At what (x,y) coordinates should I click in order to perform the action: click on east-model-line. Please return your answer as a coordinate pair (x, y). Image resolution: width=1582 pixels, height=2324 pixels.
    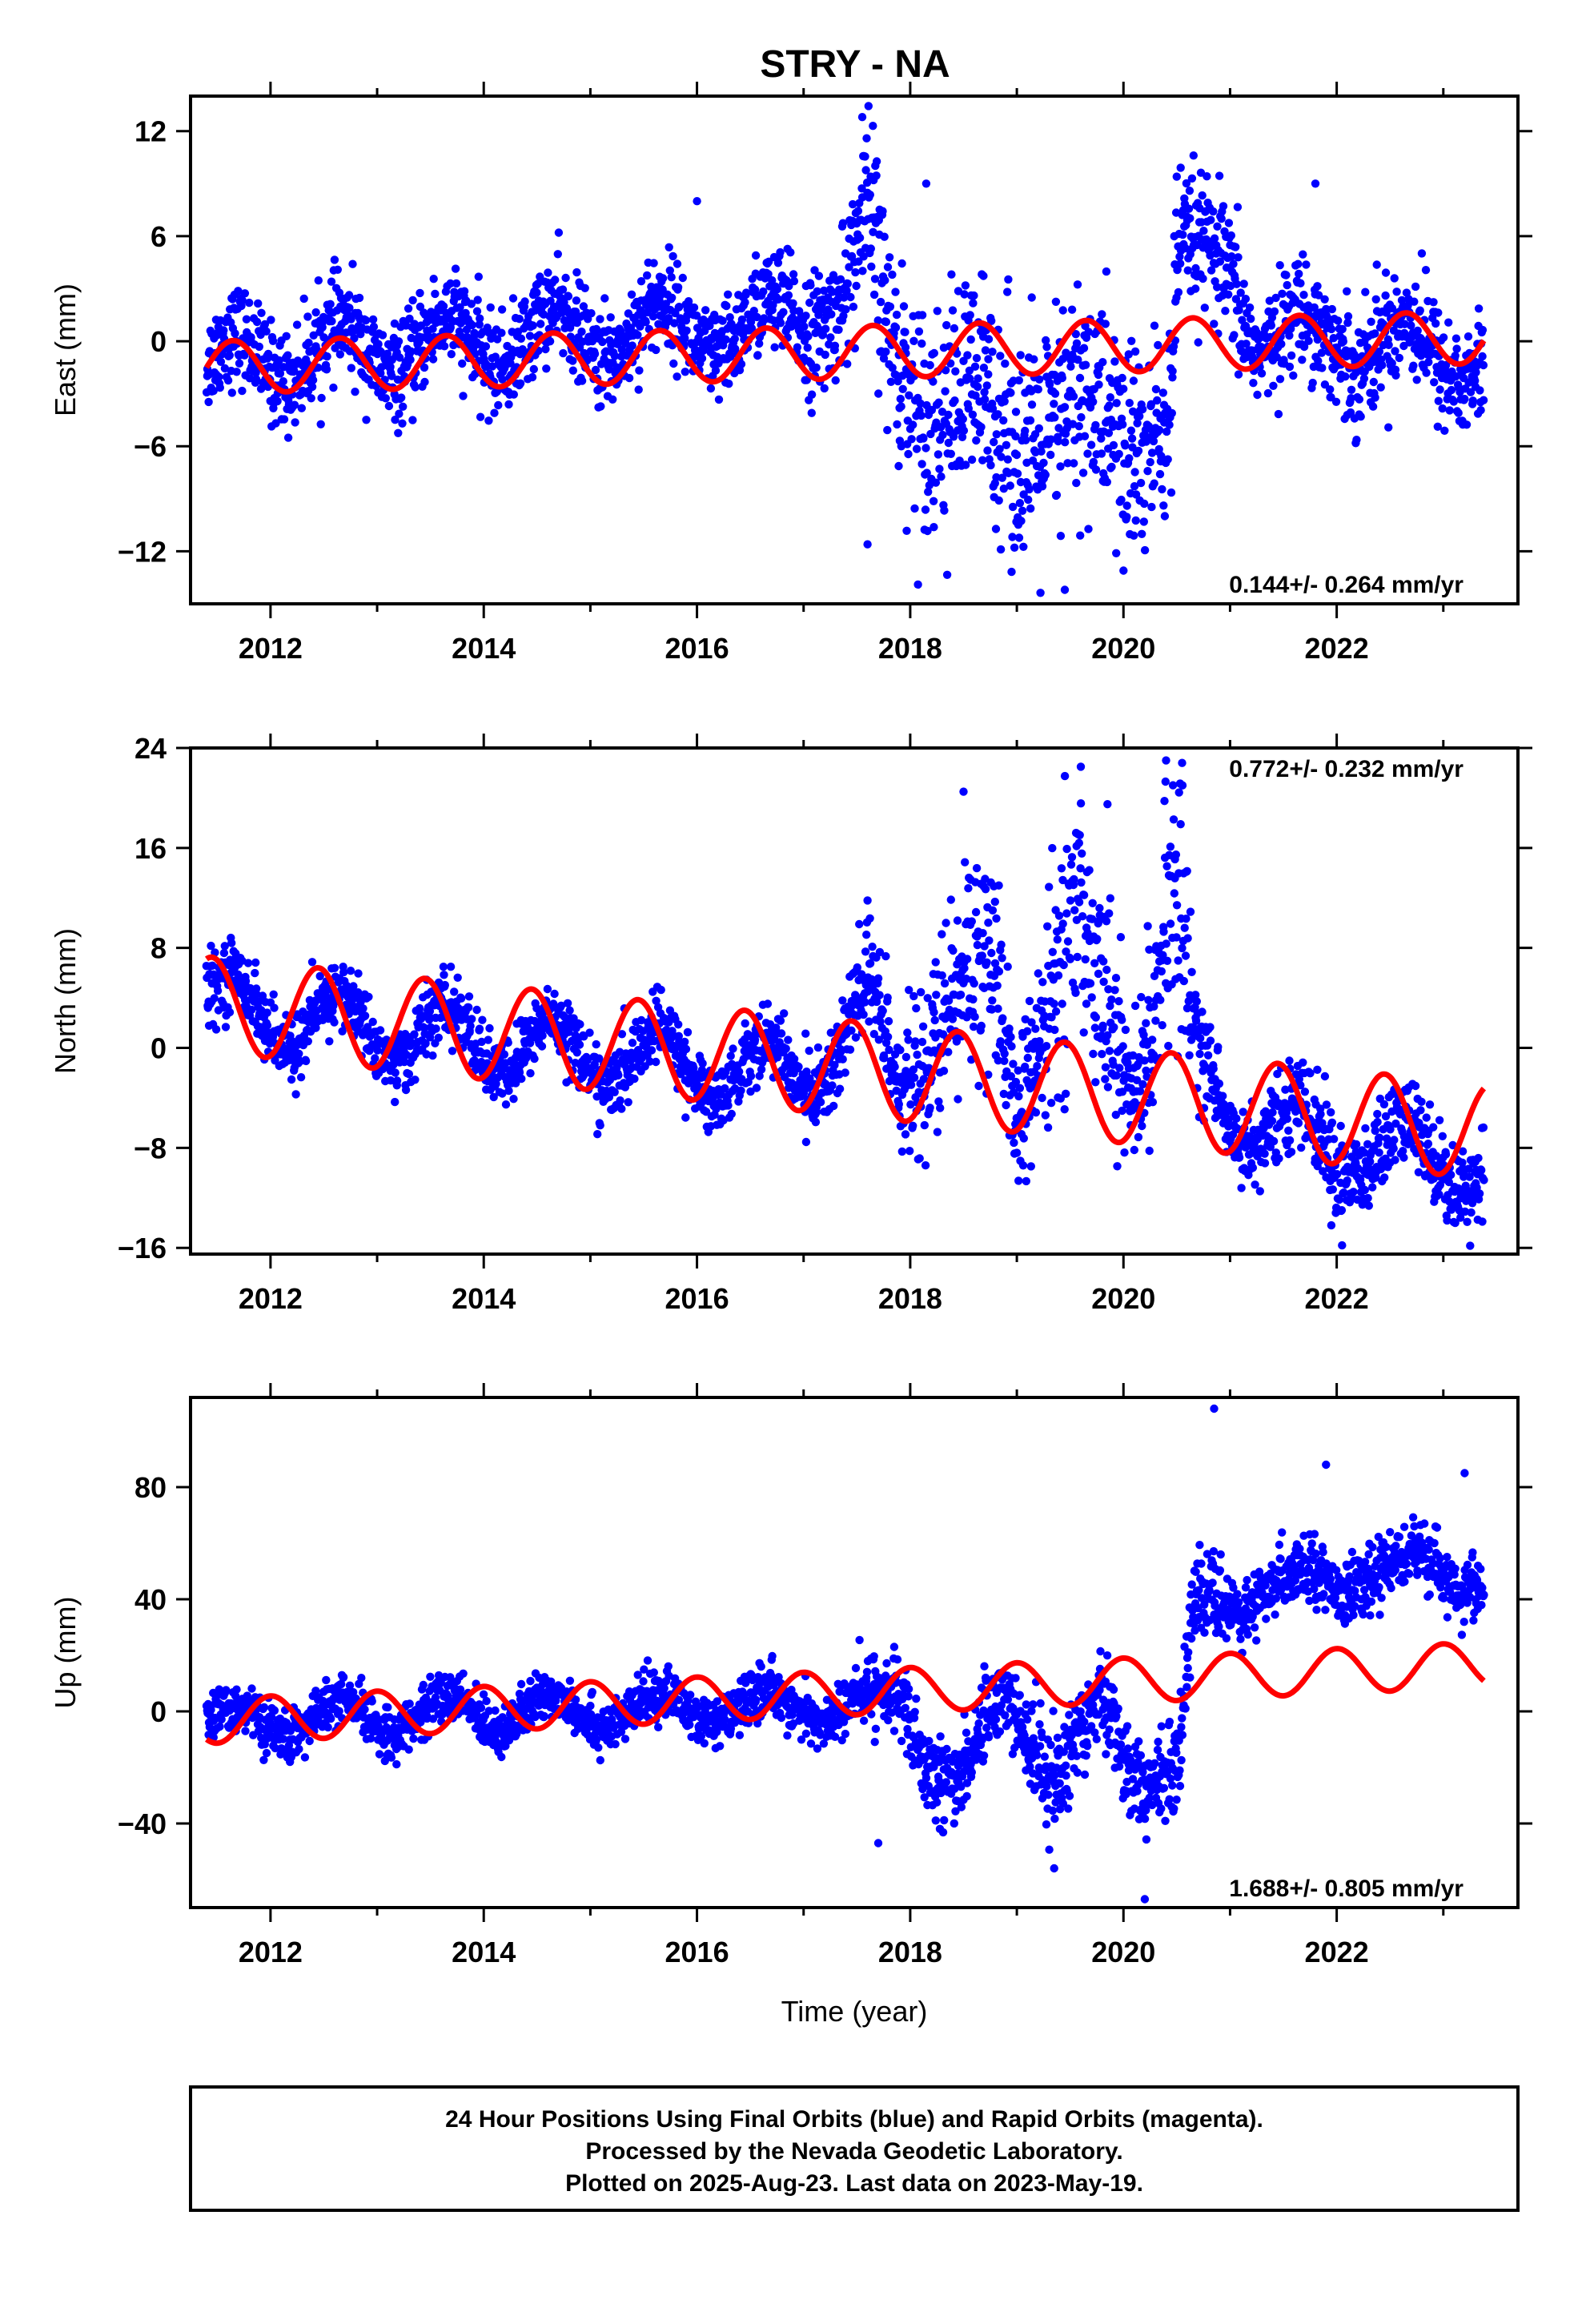
    Looking at the image, I should click on (846, 352).